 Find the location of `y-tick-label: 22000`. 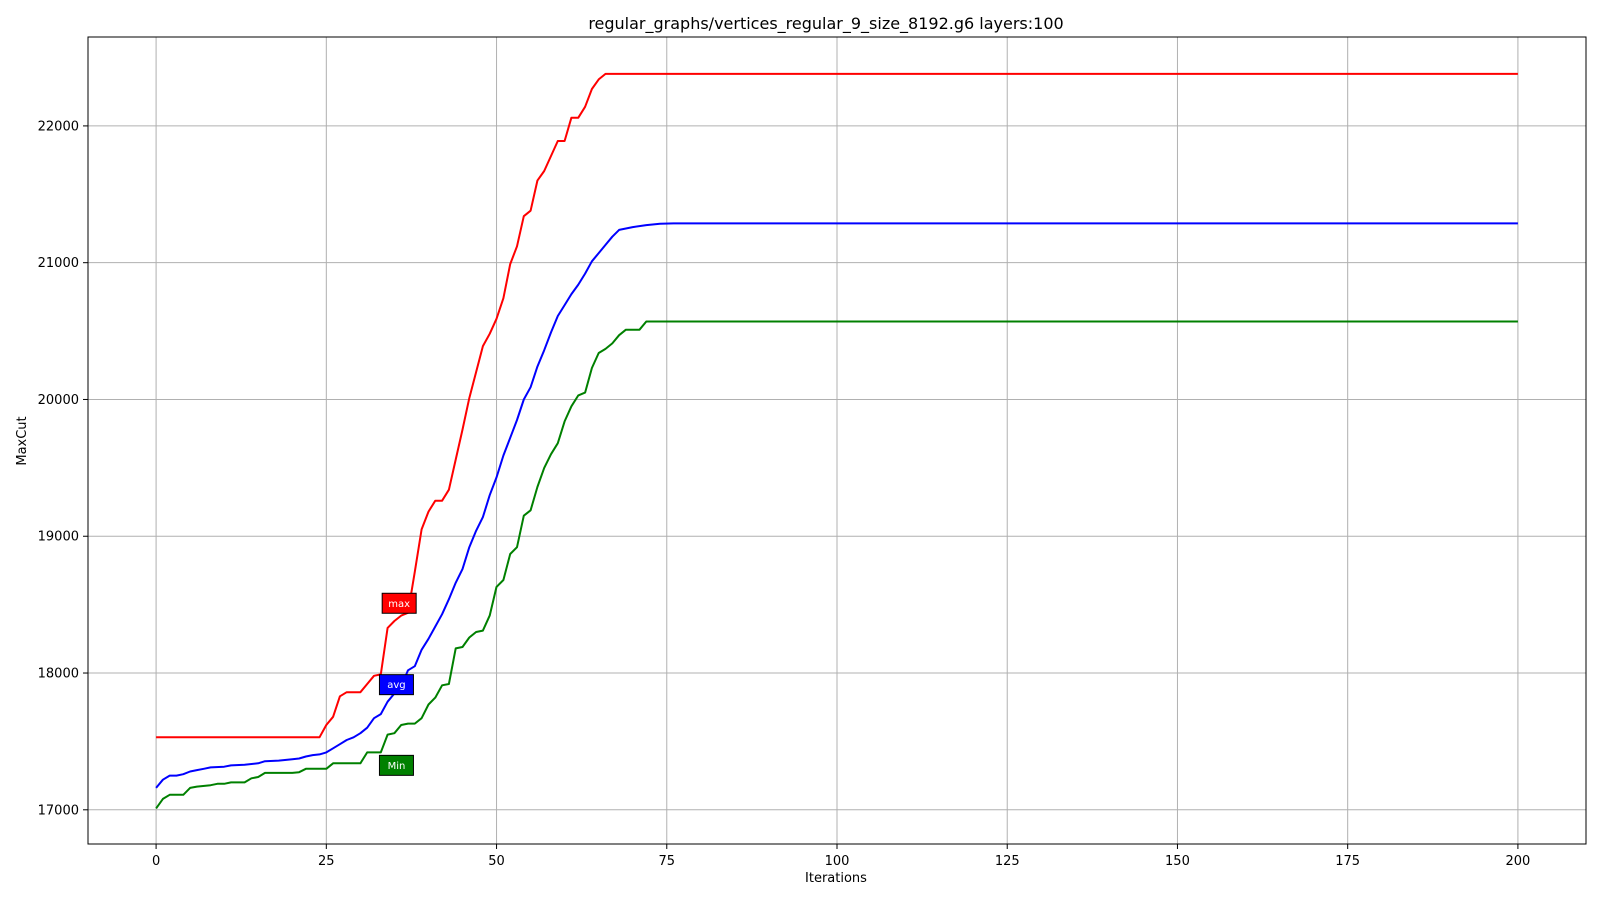

y-tick-label: 22000 is located at coordinates (58, 126).